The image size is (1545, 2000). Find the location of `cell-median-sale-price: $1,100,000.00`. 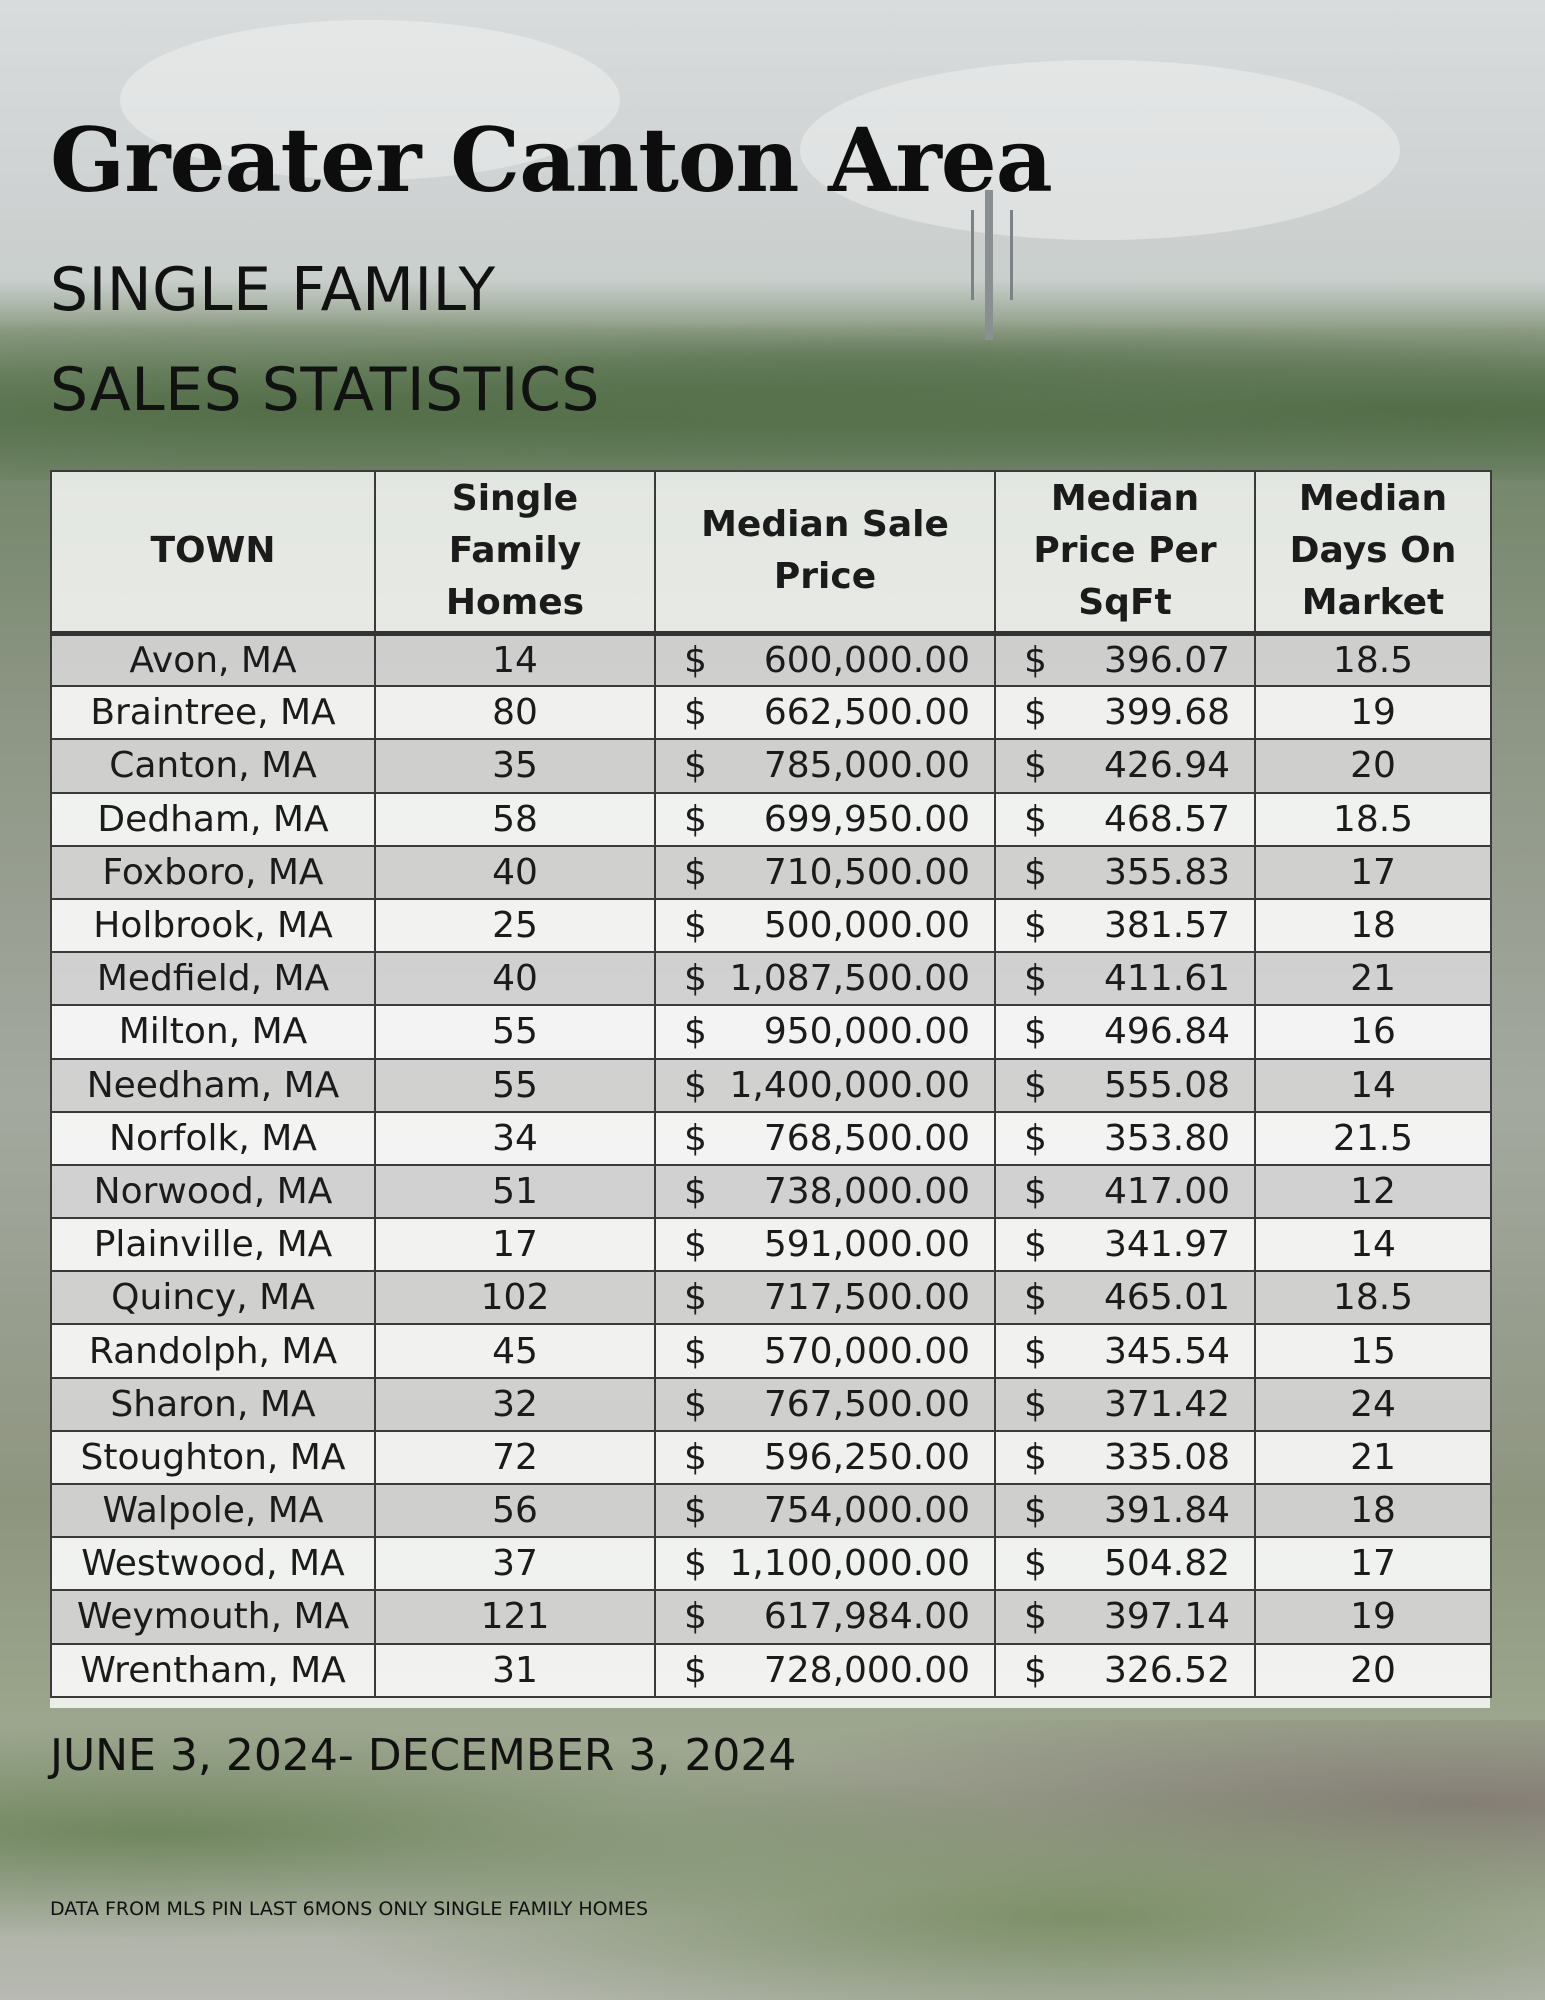

cell-median-sale-price: $1,100,000.00 is located at coordinates (825, 1564).